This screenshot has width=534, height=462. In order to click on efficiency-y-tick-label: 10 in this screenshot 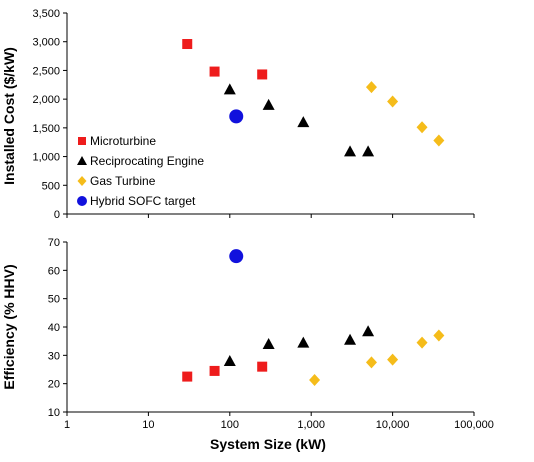, I will do `click(54, 413)`.